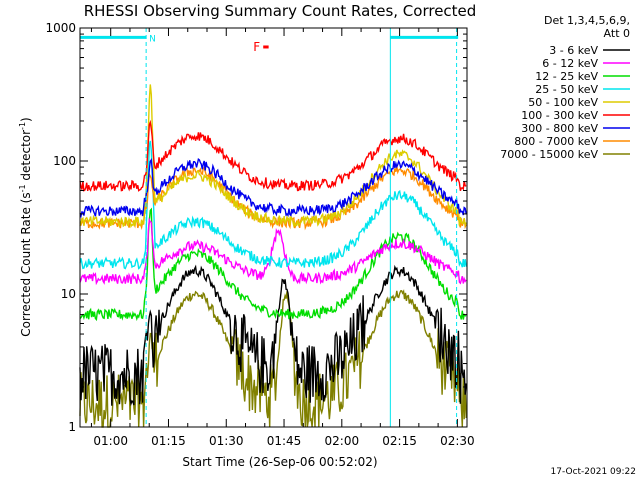 The width and height of the screenshot is (640, 480). What do you see at coordinates (566, 76) in the screenshot?
I see `legend-label: 12 - 25 keV` at bounding box center [566, 76].